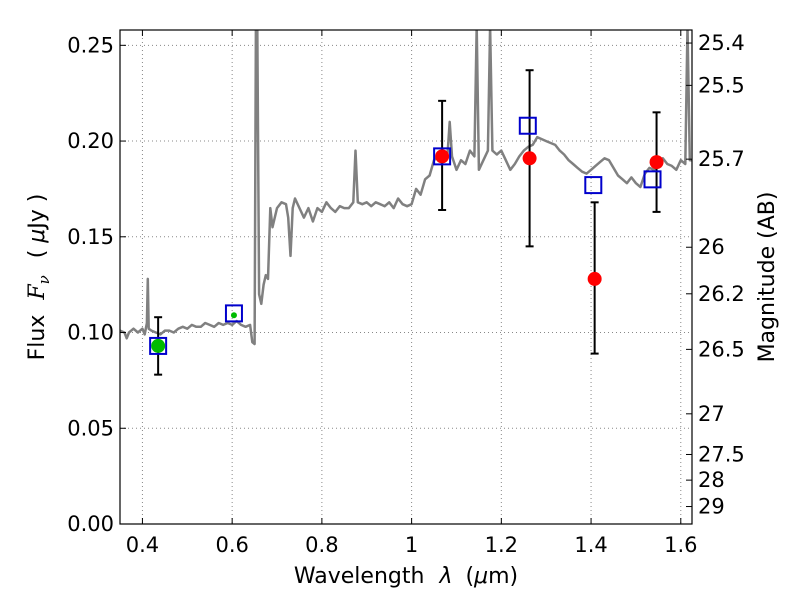  What do you see at coordinates (37, 212) in the screenshot?
I see `y-axis-title-unit: Jy )` at bounding box center [37, 212].